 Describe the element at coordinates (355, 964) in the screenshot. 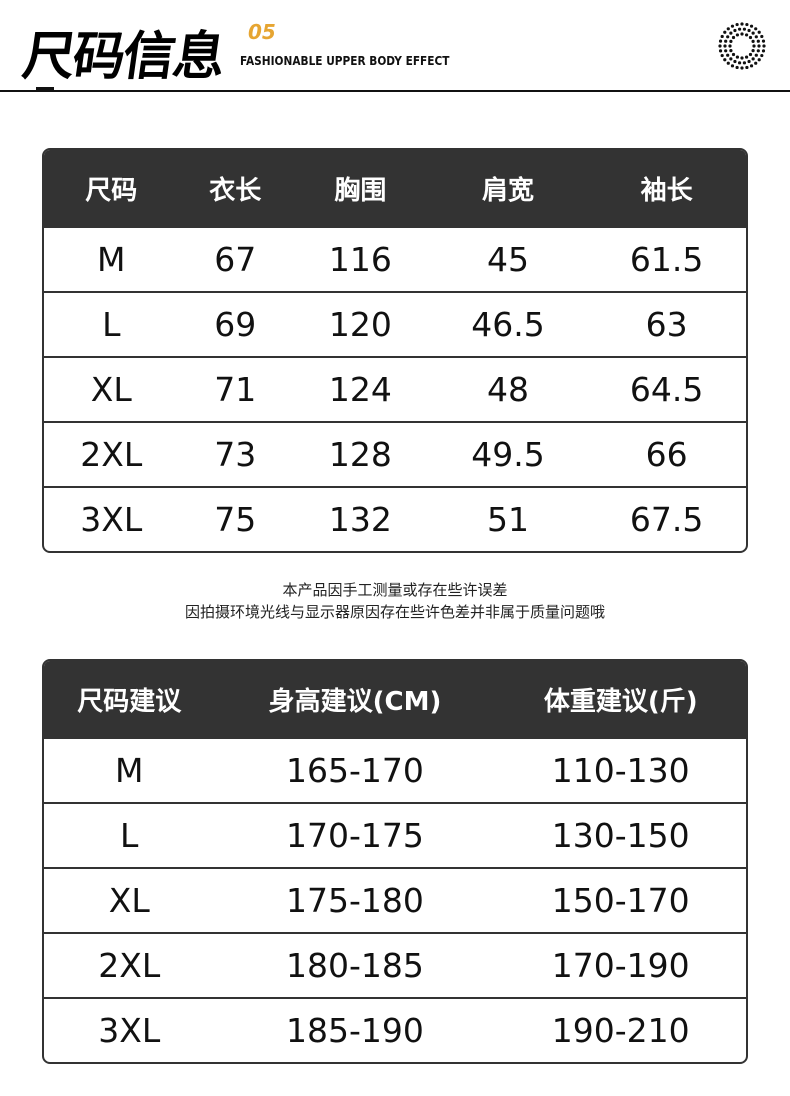

I see `table-cell: 180-185` at that location.